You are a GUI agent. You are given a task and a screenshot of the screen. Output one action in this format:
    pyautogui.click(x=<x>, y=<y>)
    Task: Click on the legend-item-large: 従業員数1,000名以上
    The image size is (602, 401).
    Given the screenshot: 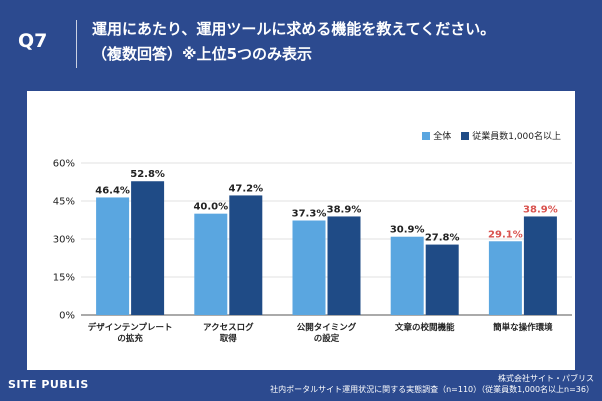 What is the action you would take?
    pyautogui.click(x=511, y=135)
    